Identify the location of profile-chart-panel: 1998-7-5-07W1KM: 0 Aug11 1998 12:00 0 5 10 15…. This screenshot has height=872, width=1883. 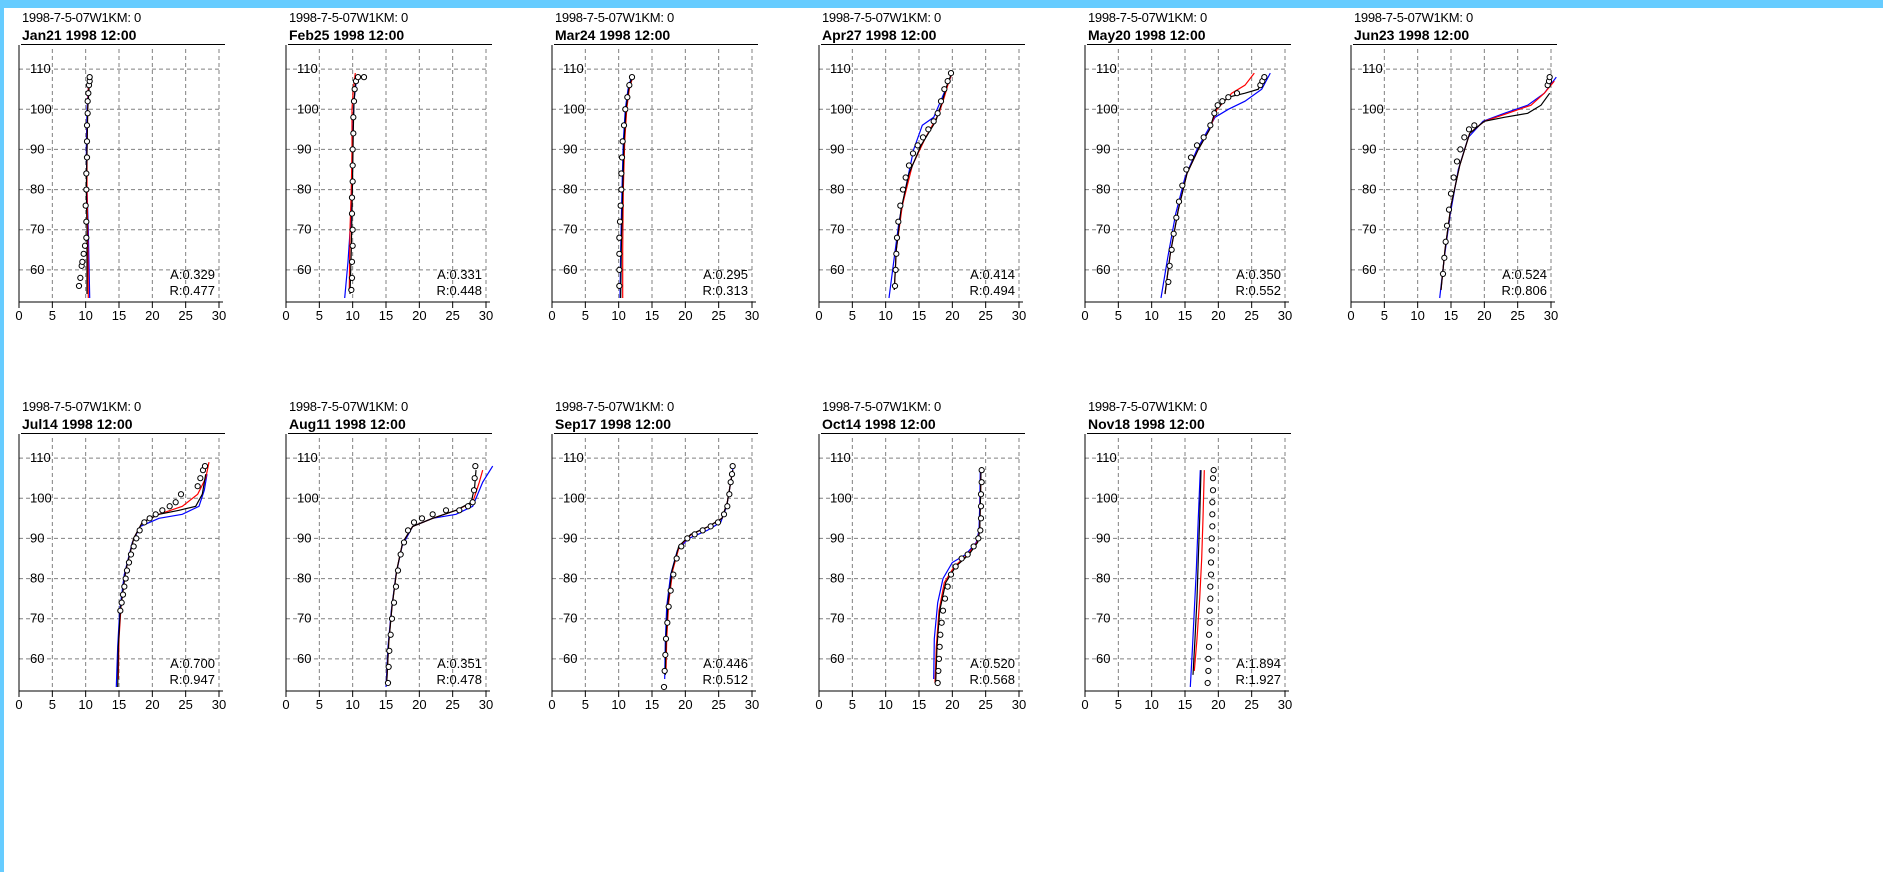
(431, 584).